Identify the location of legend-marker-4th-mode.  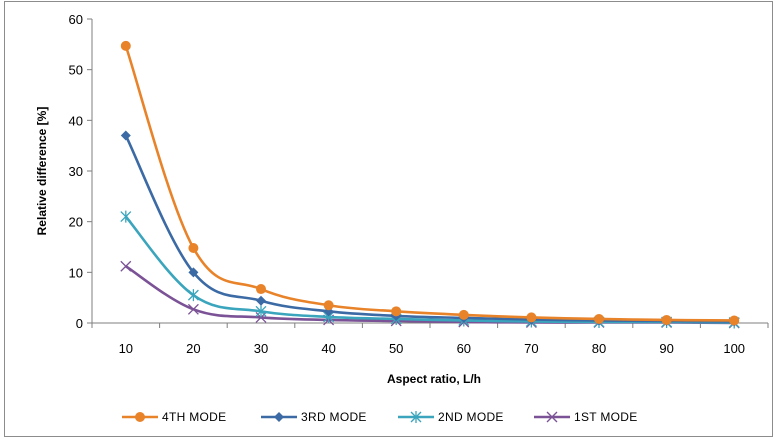
(140, 417).